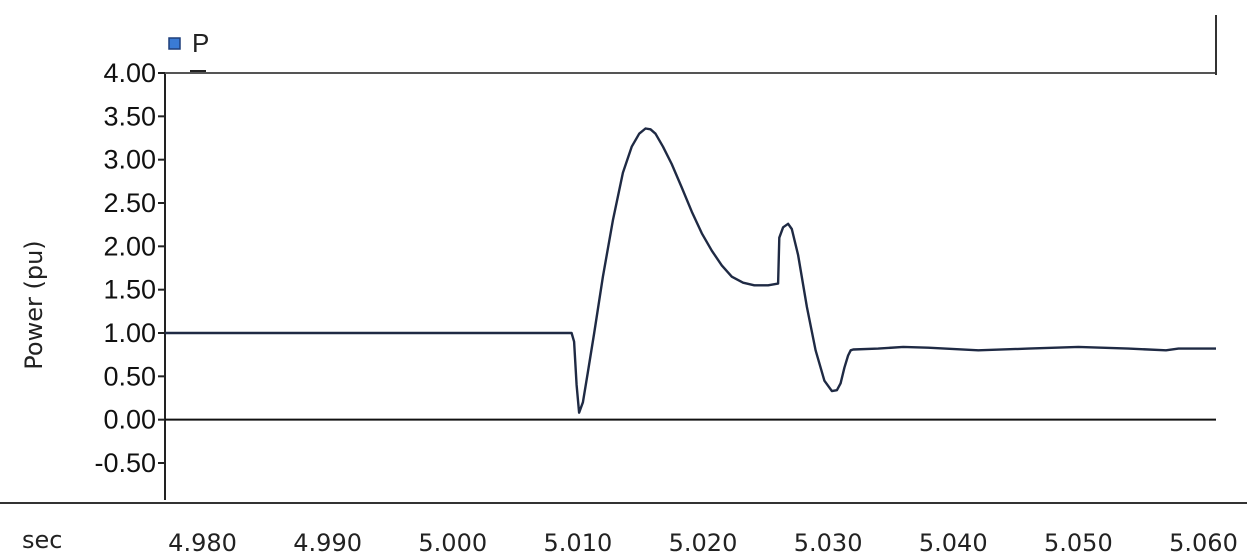  Describe the element at coordinates (578, 543) in the screenshot. I see `x-tick-label: 5.010` at that location.